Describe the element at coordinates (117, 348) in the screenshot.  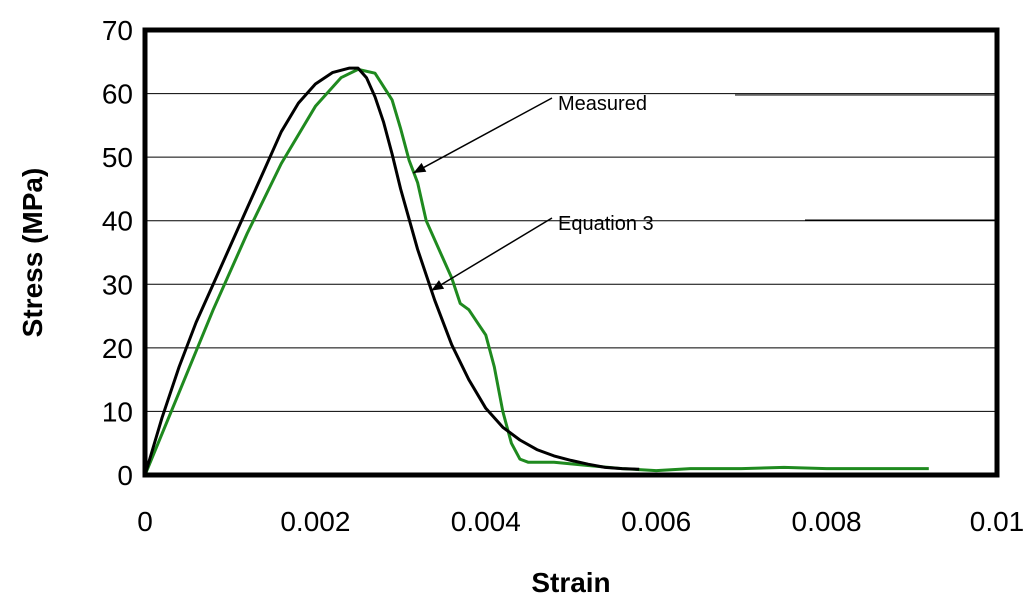
I see `y-tick-label: 20` at that location.